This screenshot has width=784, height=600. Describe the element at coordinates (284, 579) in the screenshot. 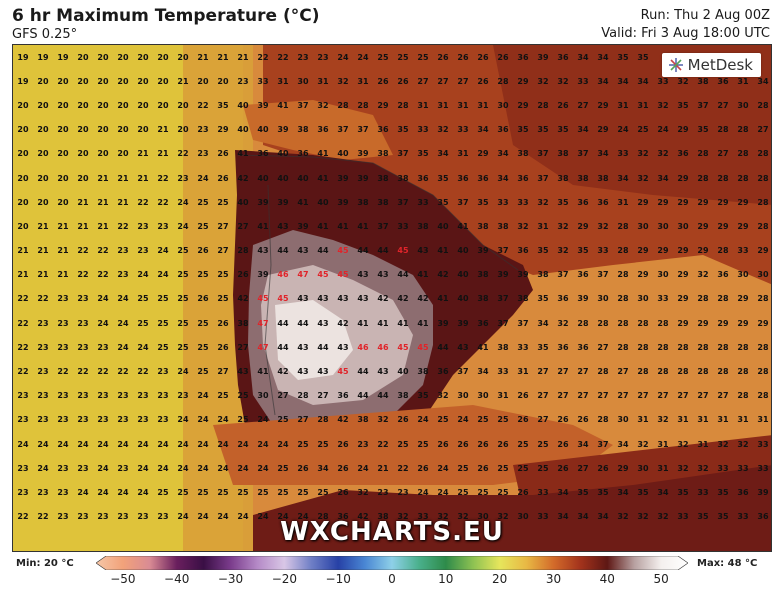

I see `colorbar-tick-label: −20` at that location.